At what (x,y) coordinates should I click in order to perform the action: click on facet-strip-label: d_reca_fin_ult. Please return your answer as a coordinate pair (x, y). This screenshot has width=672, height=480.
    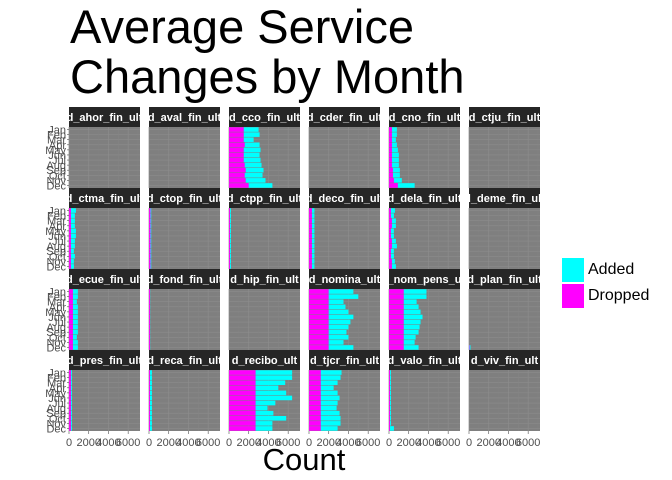
    Looking at the image, I should click on (184, 361).